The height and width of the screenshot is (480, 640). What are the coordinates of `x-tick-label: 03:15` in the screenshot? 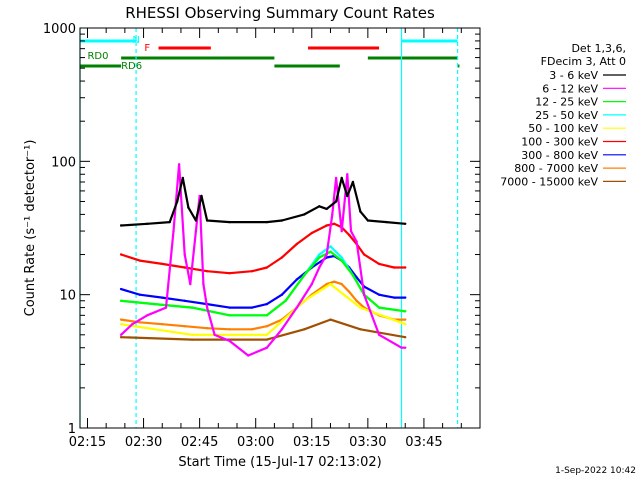 It's located at (311, 442).